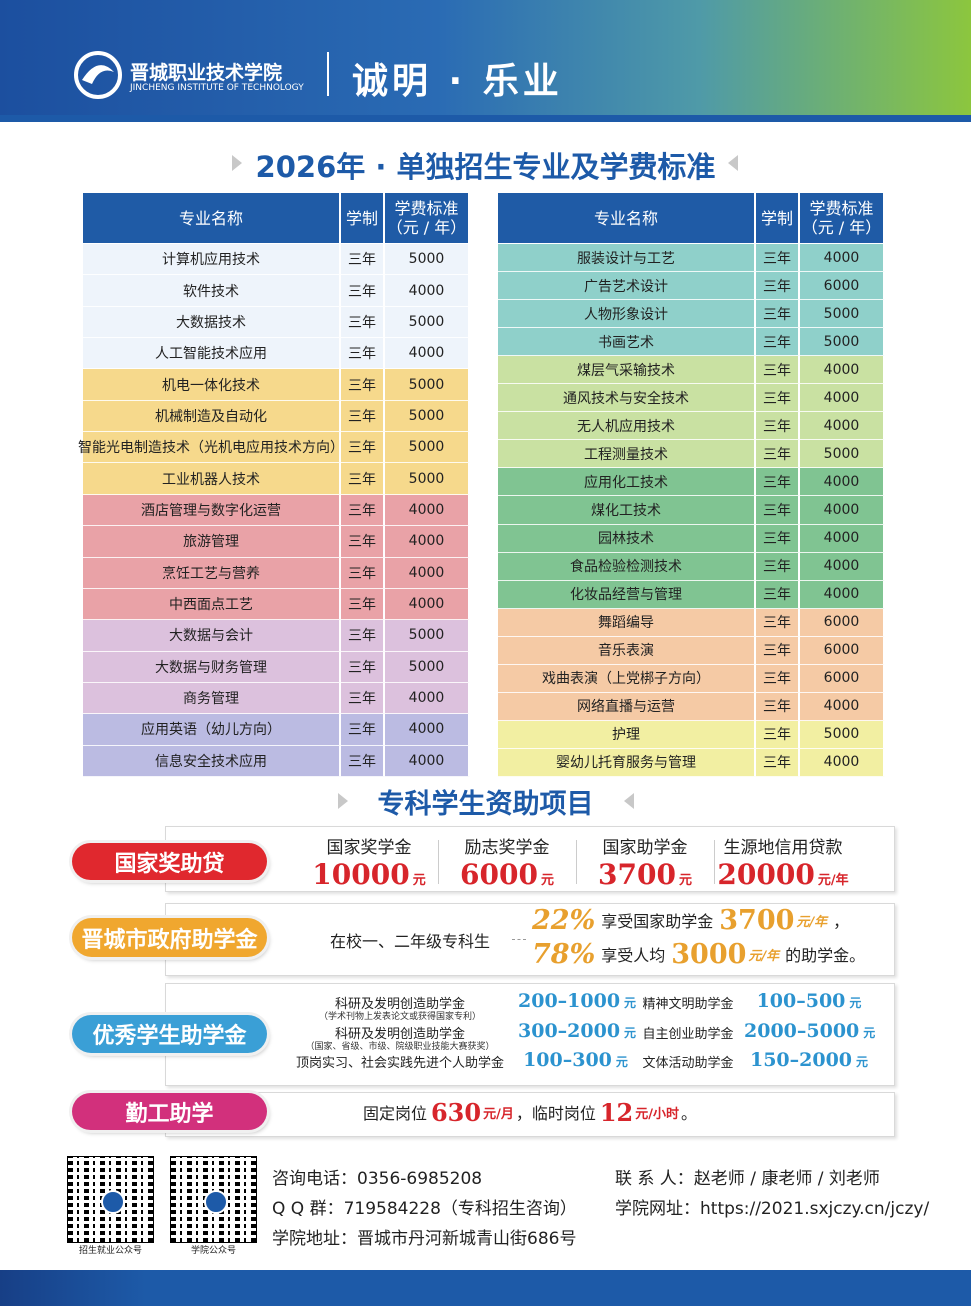 The width and height of the screenshot is (971, 1306). Describe the element at coordinates (394, 1113) in the screenshot. I see `aid-text: 固定岗位` at that location.